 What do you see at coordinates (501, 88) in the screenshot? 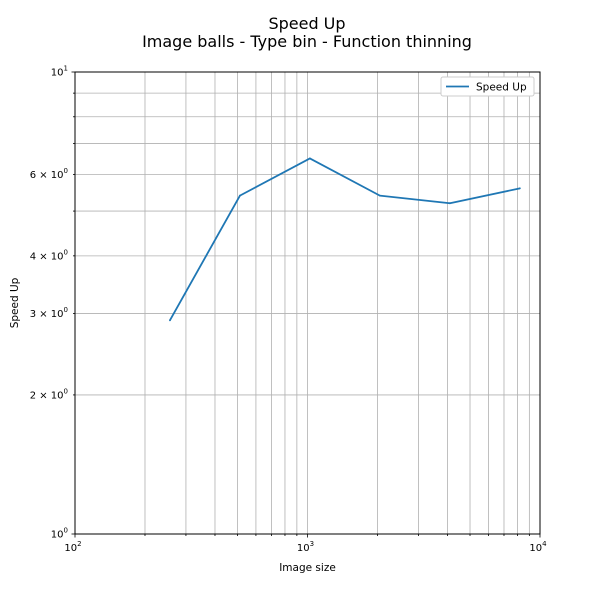
I see `legend-label-speed-up: Speed Up` at bounding box center [501, 88].